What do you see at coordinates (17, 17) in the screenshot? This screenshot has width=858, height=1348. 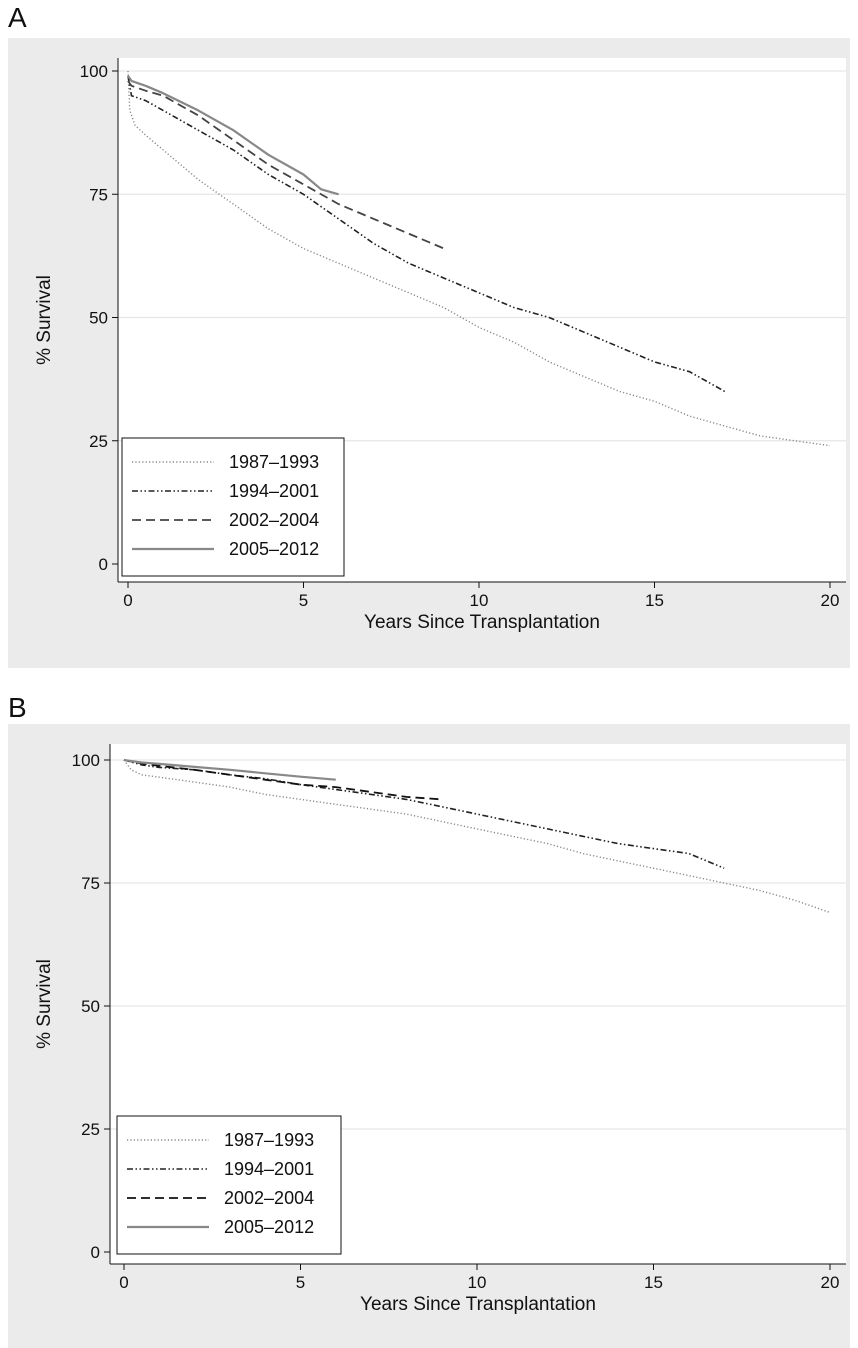 I see `panel-a-letter: A` at bounding box center [17, 17].